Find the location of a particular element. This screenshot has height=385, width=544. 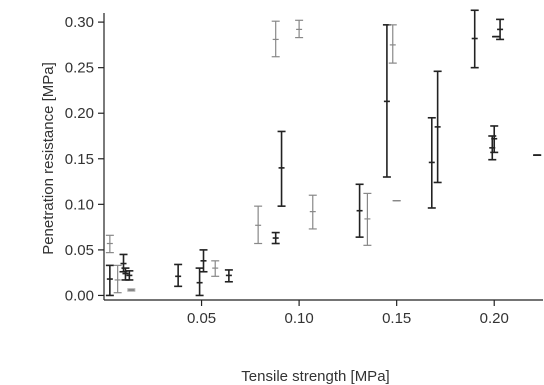

y-axis-title: Penetration resistance [MPa] is located at coordinates (48, 158).